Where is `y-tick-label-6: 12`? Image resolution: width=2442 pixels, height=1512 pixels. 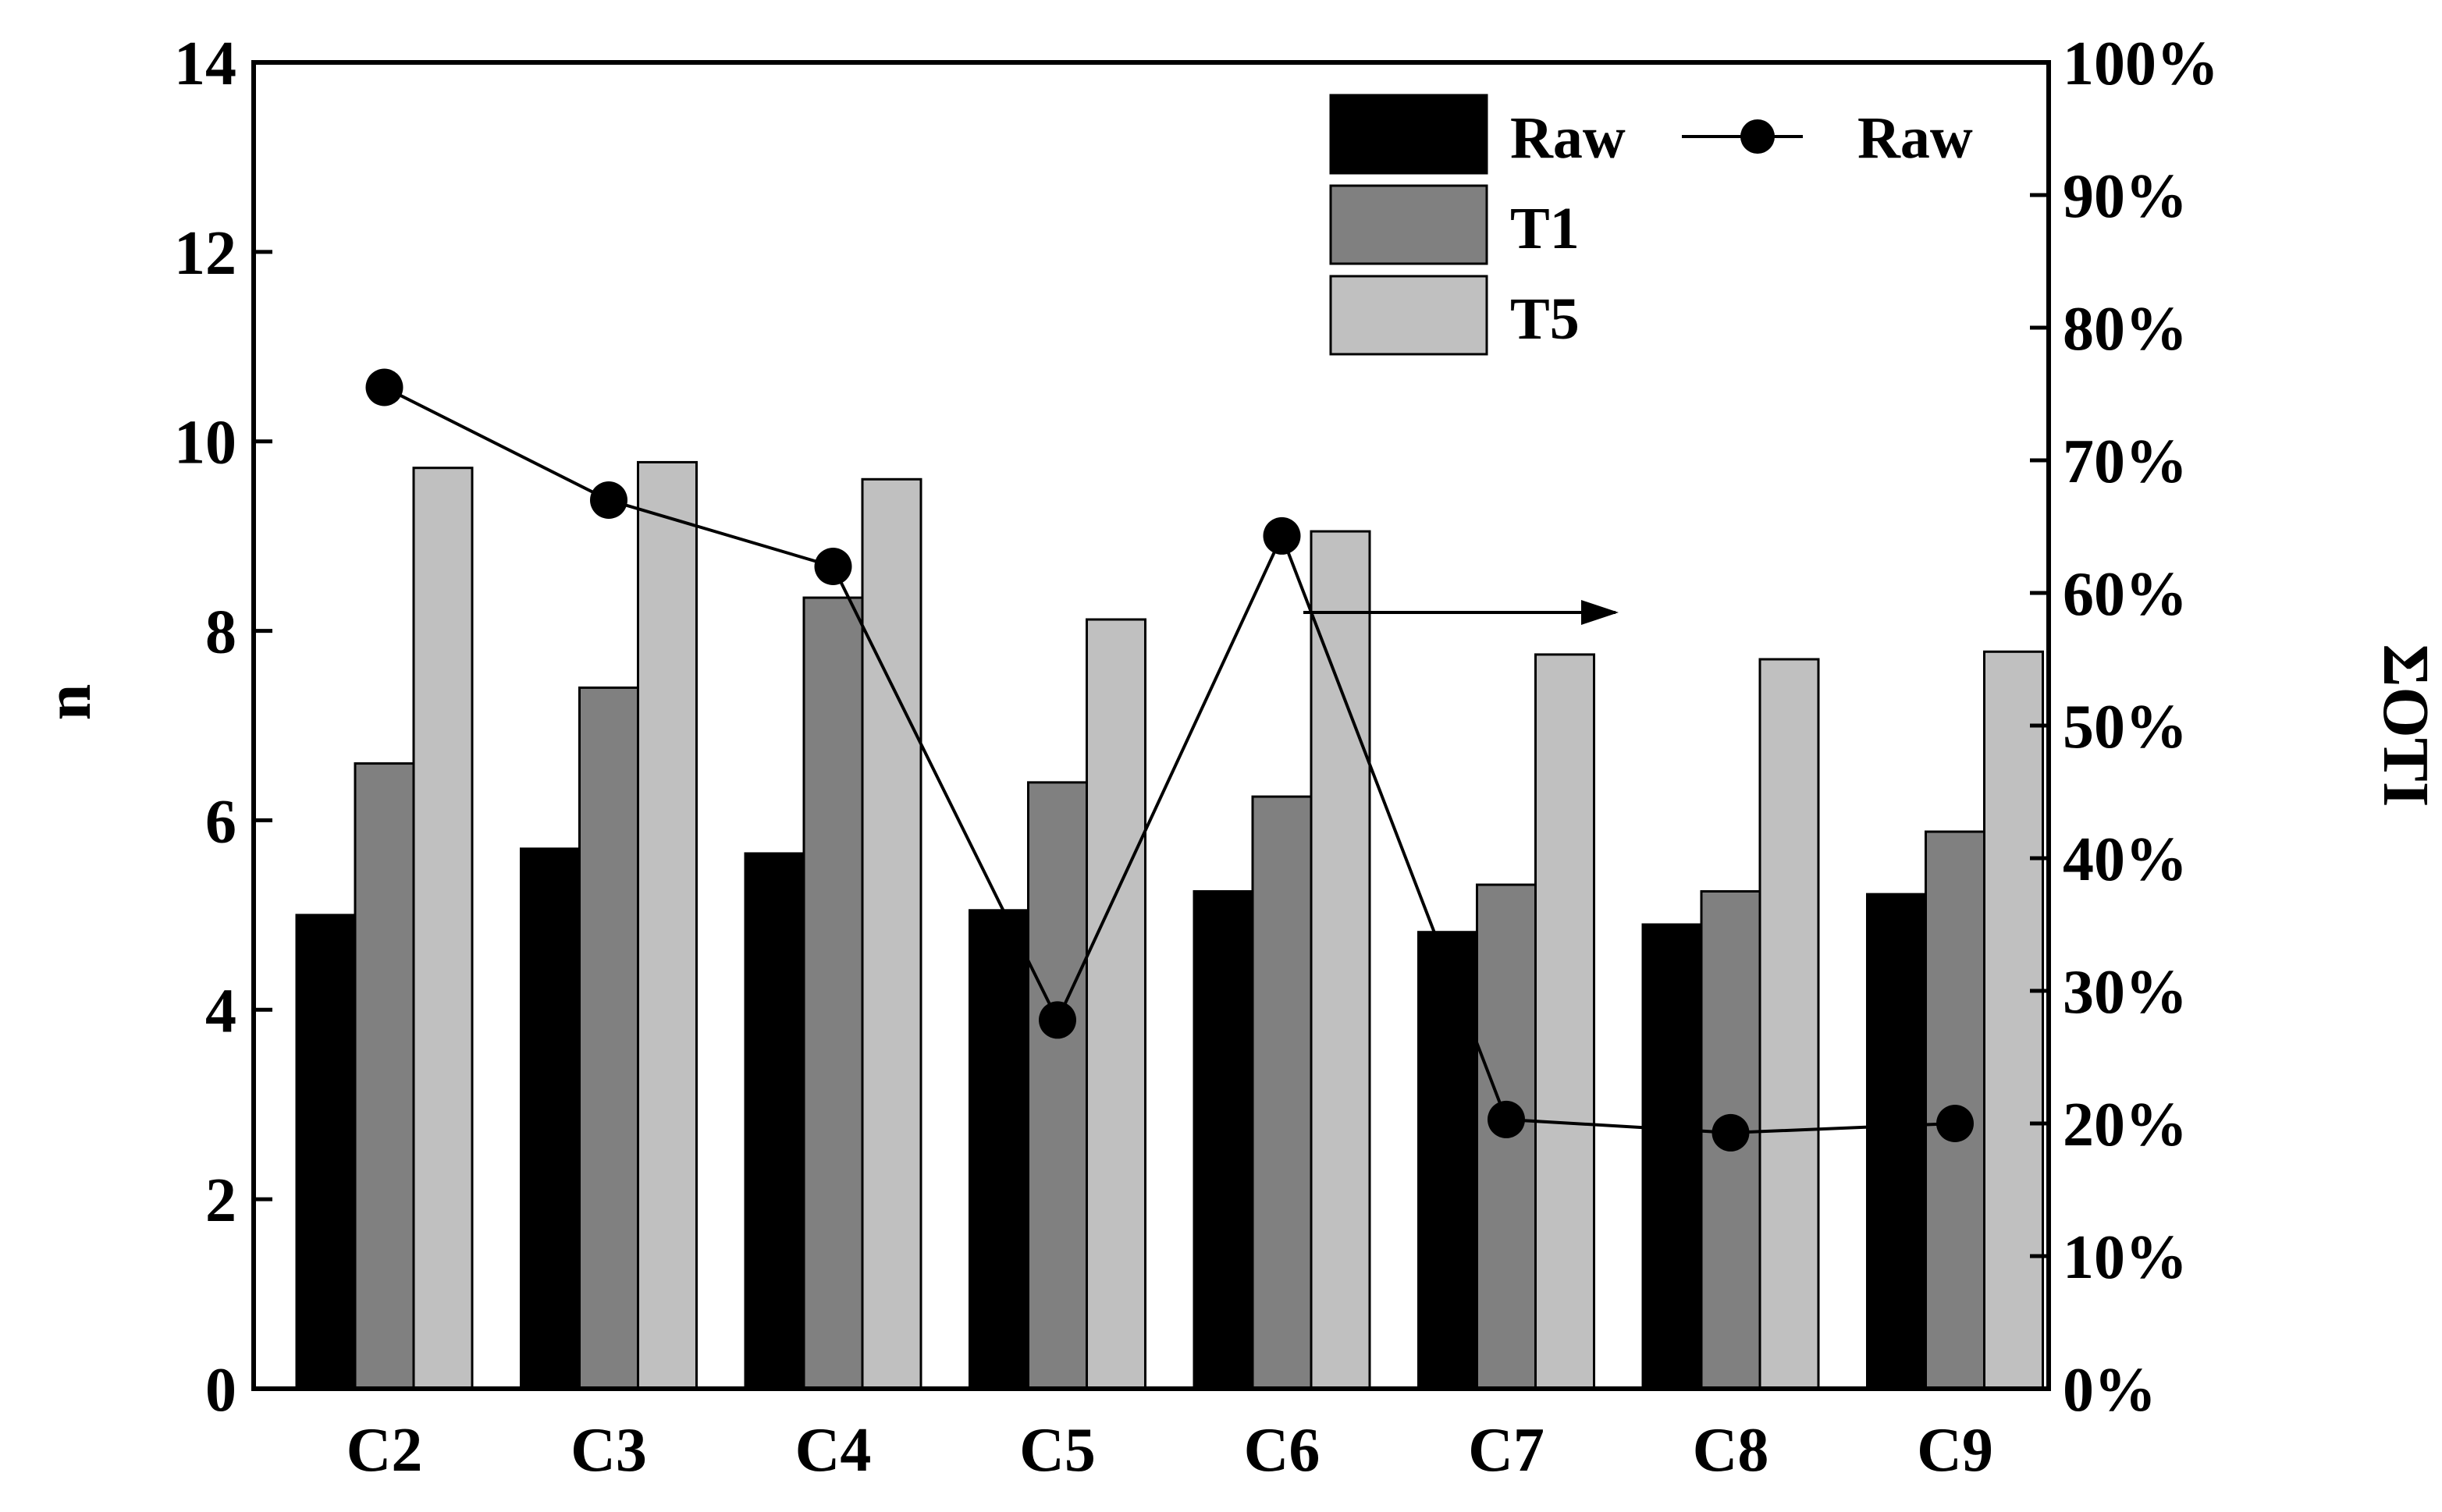 y-tick-label-6: 12 is located at coordinates (205, 254).